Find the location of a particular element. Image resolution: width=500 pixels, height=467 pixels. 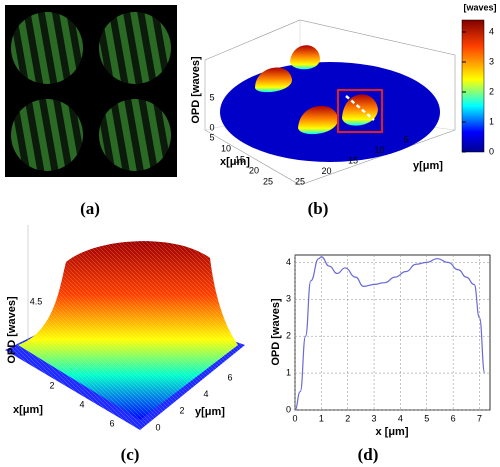

x-tick-label: 10 is located at coordinates (226, 148).